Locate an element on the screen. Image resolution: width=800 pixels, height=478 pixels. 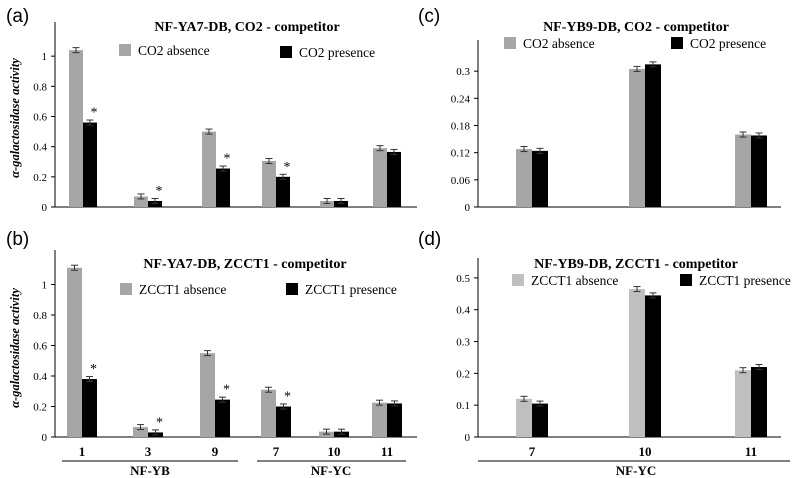
x-tick-label: 3 is located at coordinates (148, 451).